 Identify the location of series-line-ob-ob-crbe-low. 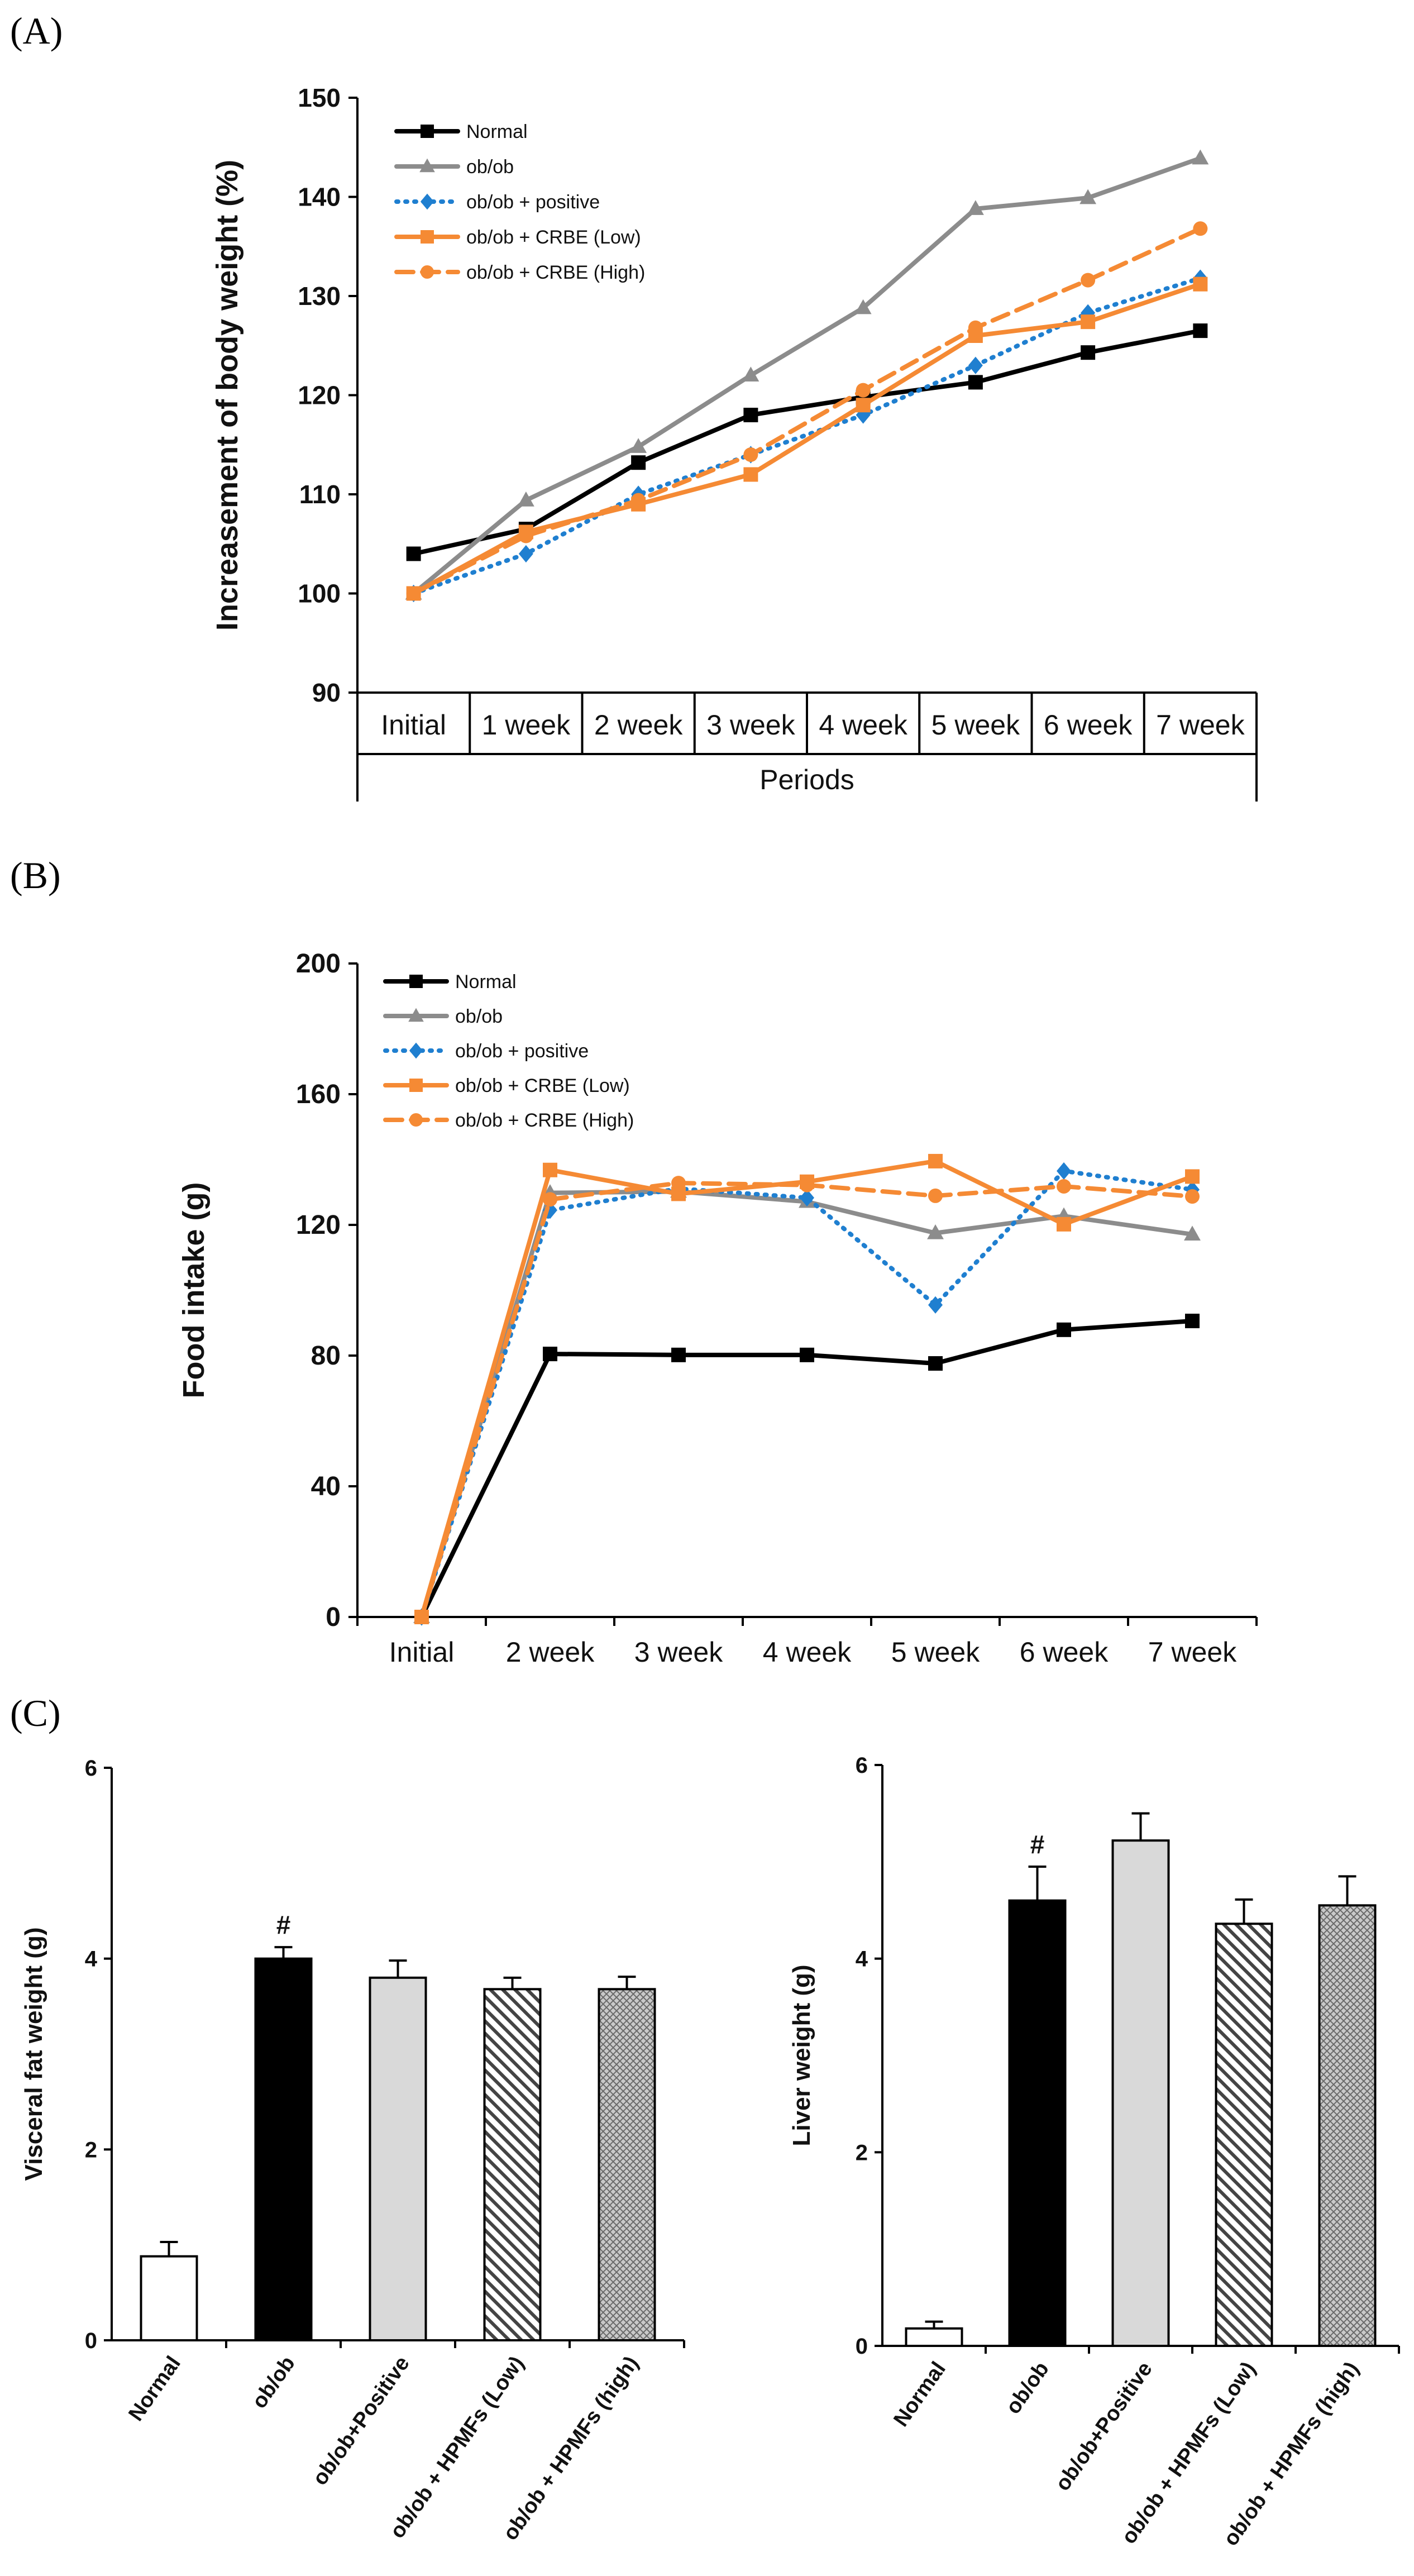
(807, 439).